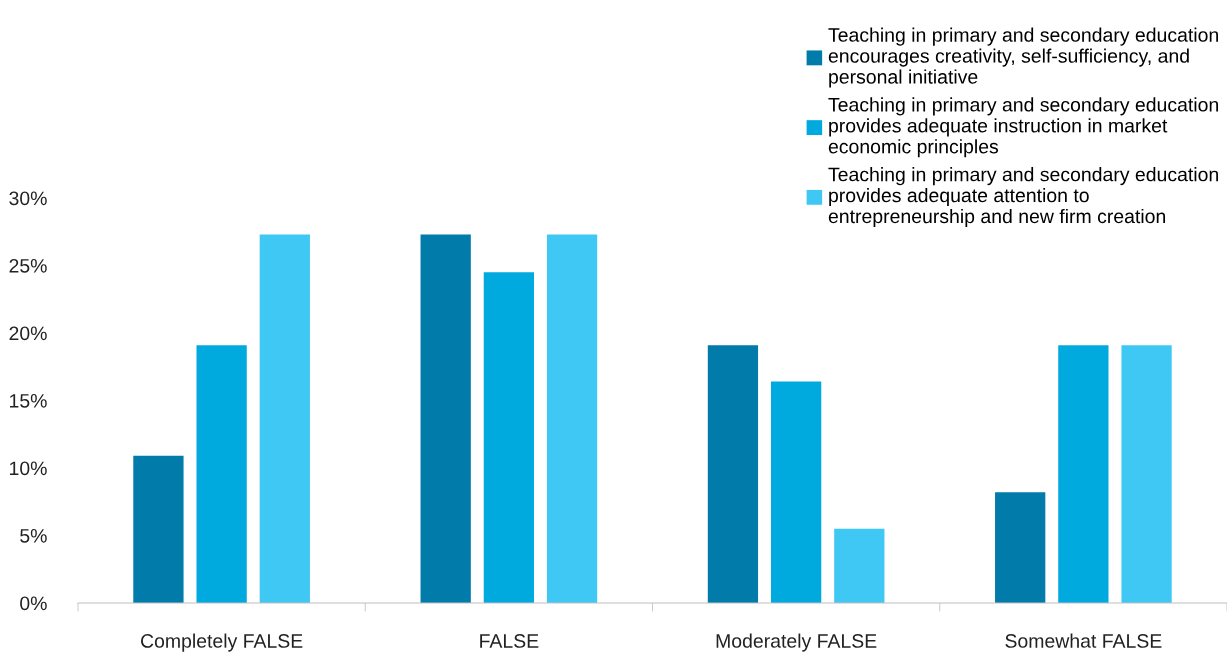  What do you see at coordinates (28, 401) in the screenshot?
I see `y-tick-label: 15%` at bounding box center [28, 401].